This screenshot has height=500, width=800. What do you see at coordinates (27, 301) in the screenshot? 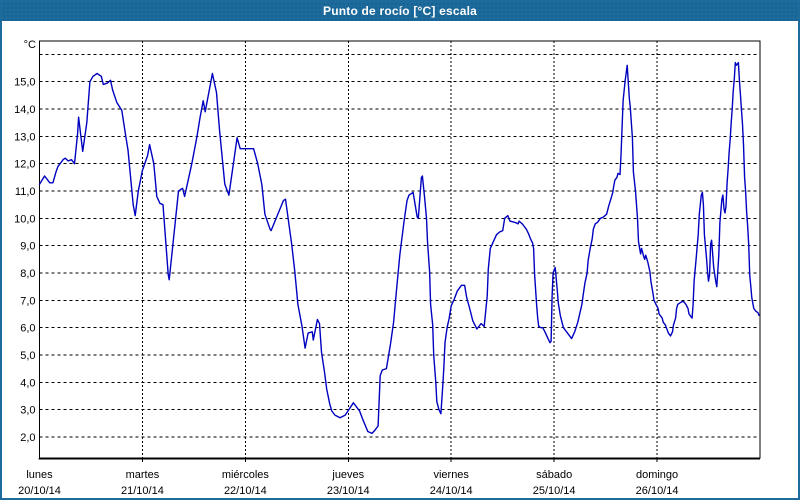
I see `y-tick-label: 7,0` at bounding box center [27, 301].